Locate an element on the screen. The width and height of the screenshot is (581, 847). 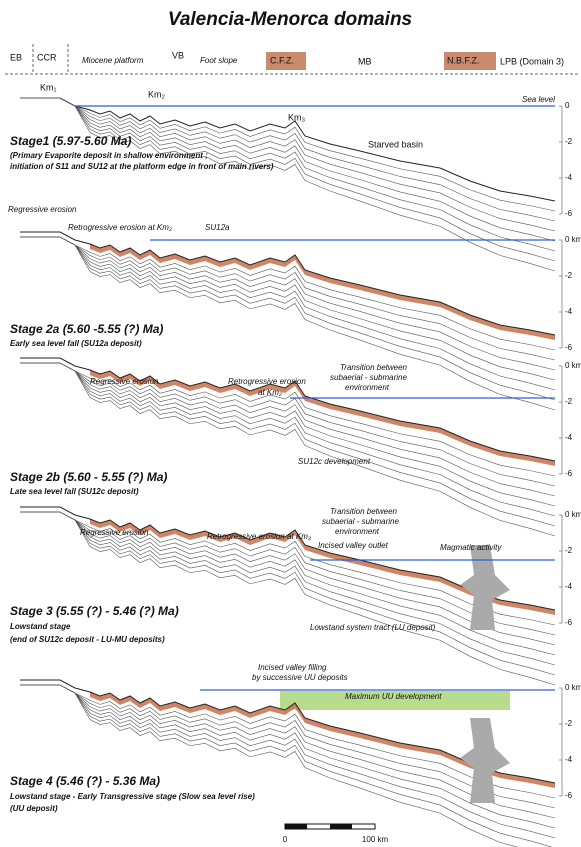
stage-title: Stage1 (5.97-5.60 Ma) is located at coordinates (70, 141).